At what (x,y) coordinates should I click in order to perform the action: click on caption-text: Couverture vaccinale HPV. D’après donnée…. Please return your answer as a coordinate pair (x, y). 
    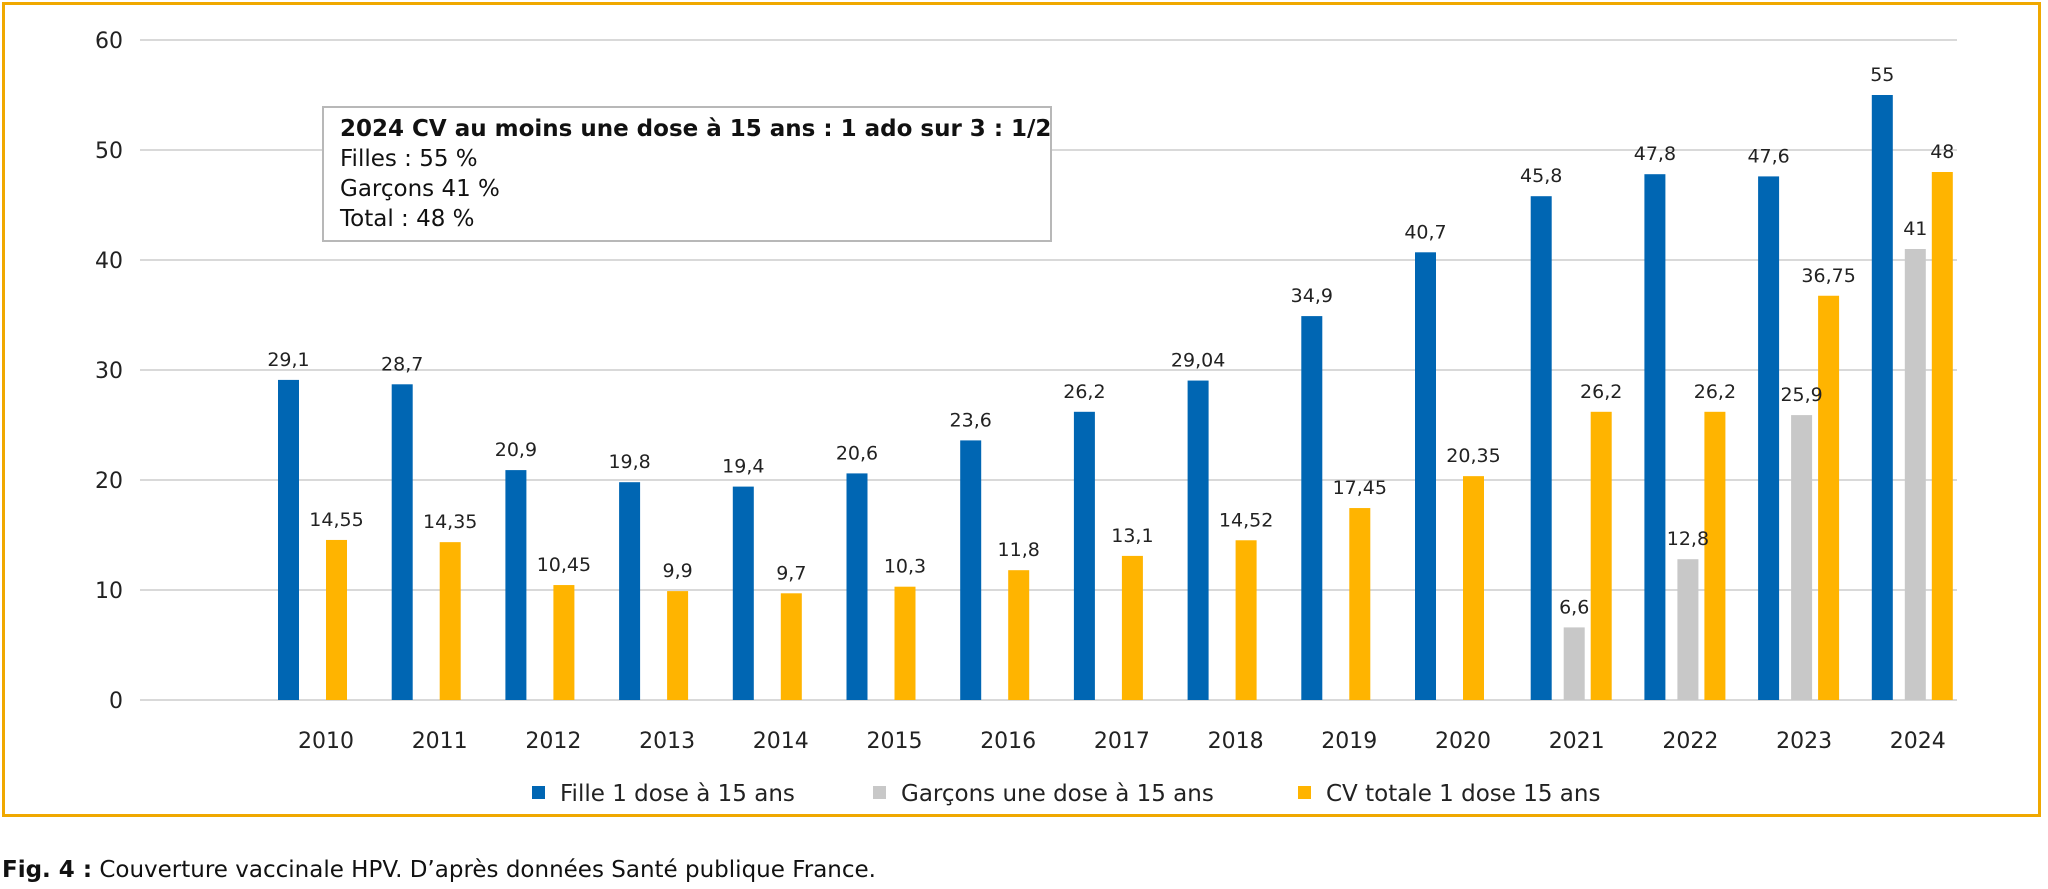
    Looking at the image, I should click on (484, 870).